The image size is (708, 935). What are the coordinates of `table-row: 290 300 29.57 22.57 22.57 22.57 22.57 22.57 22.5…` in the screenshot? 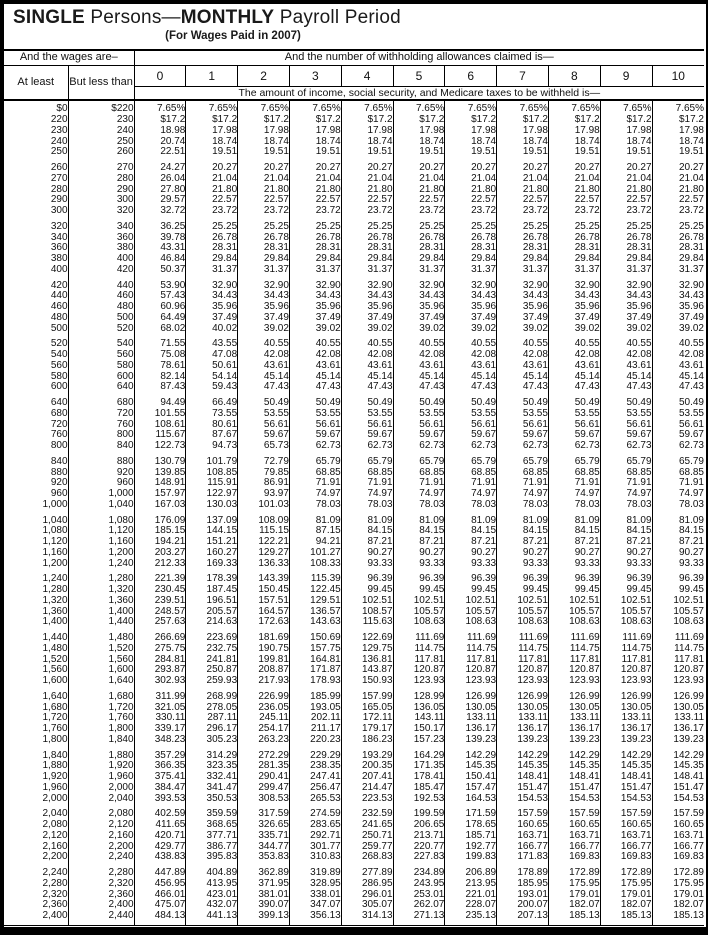 It's located at (354, 200).